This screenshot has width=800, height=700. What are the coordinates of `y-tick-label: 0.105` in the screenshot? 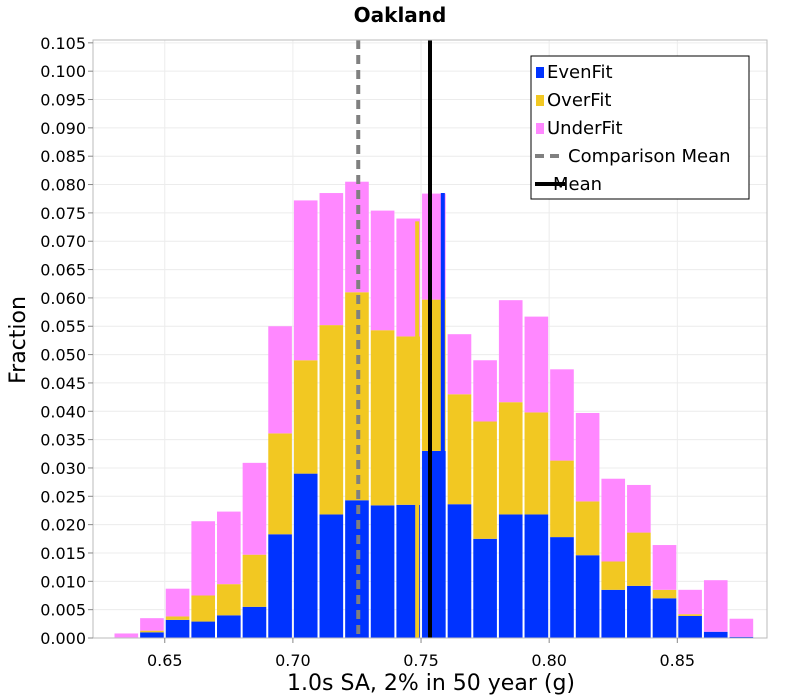 It's located at (63, 43).